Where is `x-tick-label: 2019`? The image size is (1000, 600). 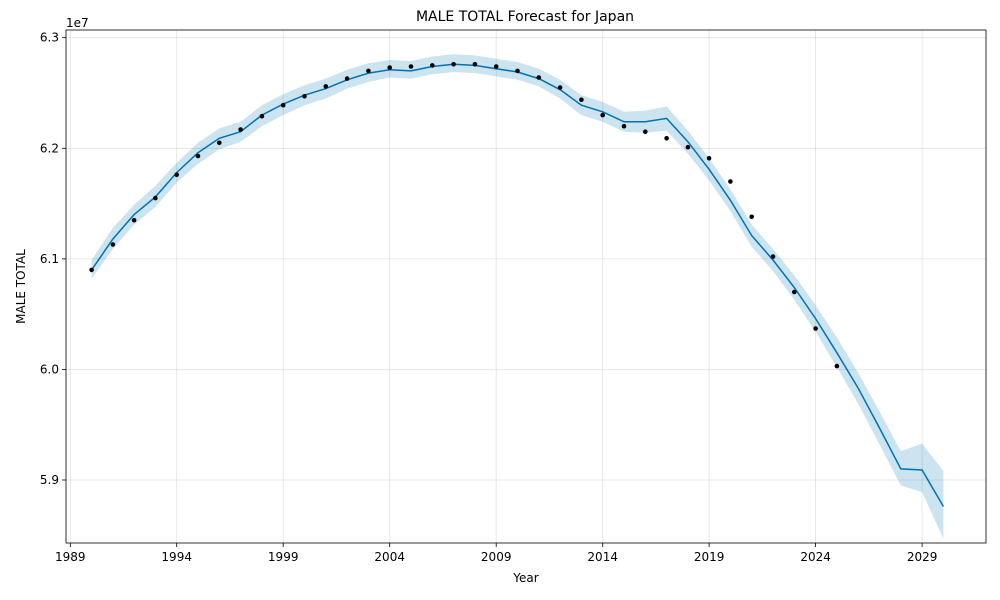 x-tick-label: 2019 is located at coordinates (709, 557).